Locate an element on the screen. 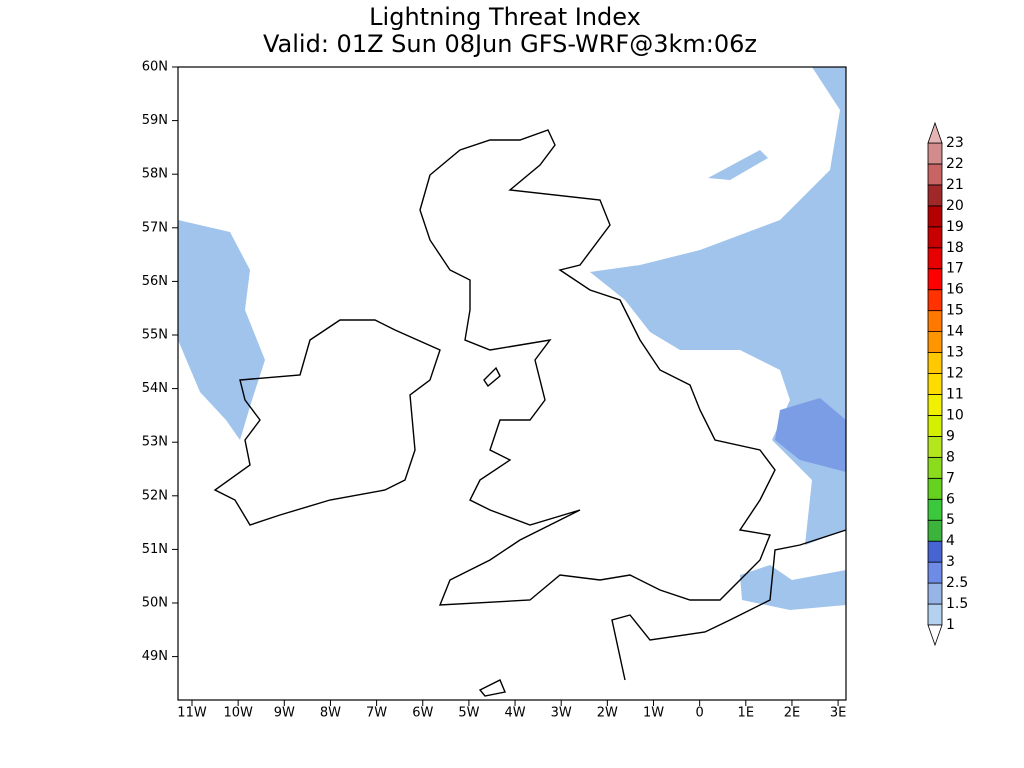 This screenshot has height=768, width=1024. lat-label: 56N is located at coordinates (155, 281).